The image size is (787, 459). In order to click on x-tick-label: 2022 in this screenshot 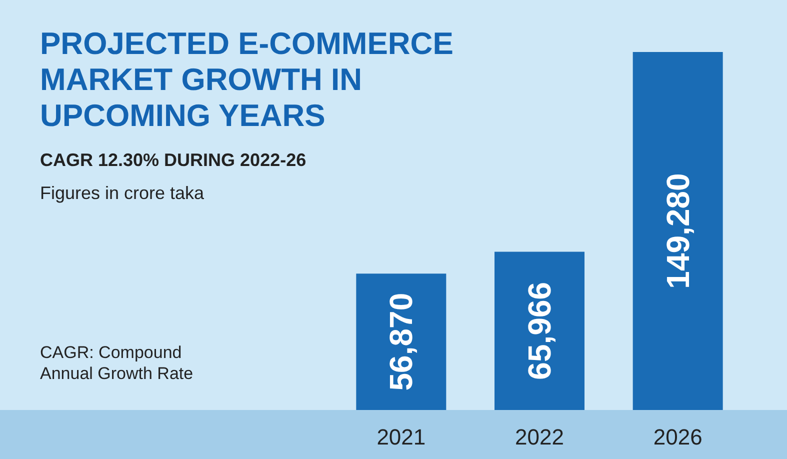, I will do `click(539, 437)`.